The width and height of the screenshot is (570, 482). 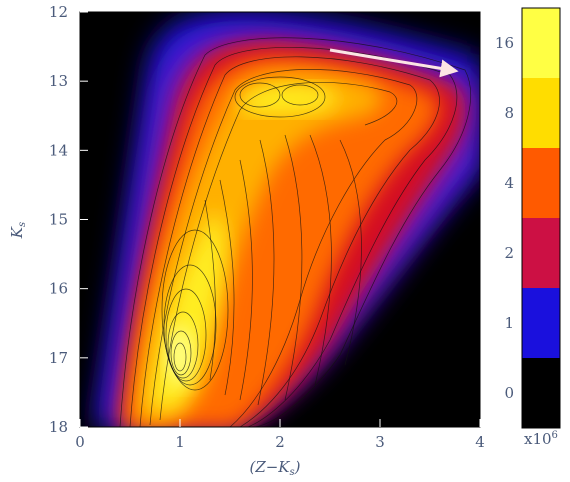 What do you see at coordinates (58, 81) in the screenshot?
I see `y-tick-label: 13` at bounding box center [58, 81].